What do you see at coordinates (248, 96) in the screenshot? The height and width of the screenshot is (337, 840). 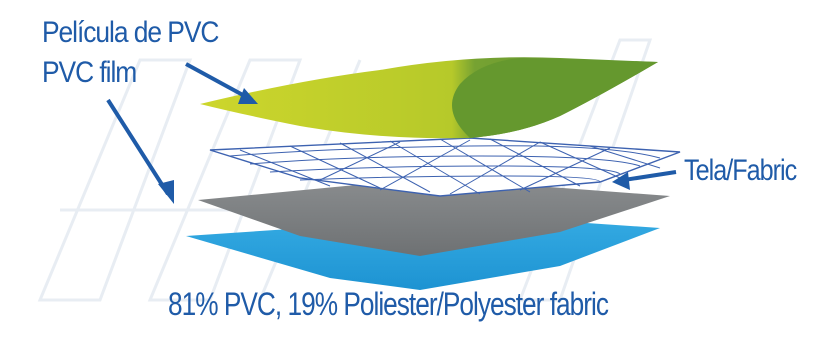 I see `arrow-to-pvc-top-head` at bounding box center [248, 96].